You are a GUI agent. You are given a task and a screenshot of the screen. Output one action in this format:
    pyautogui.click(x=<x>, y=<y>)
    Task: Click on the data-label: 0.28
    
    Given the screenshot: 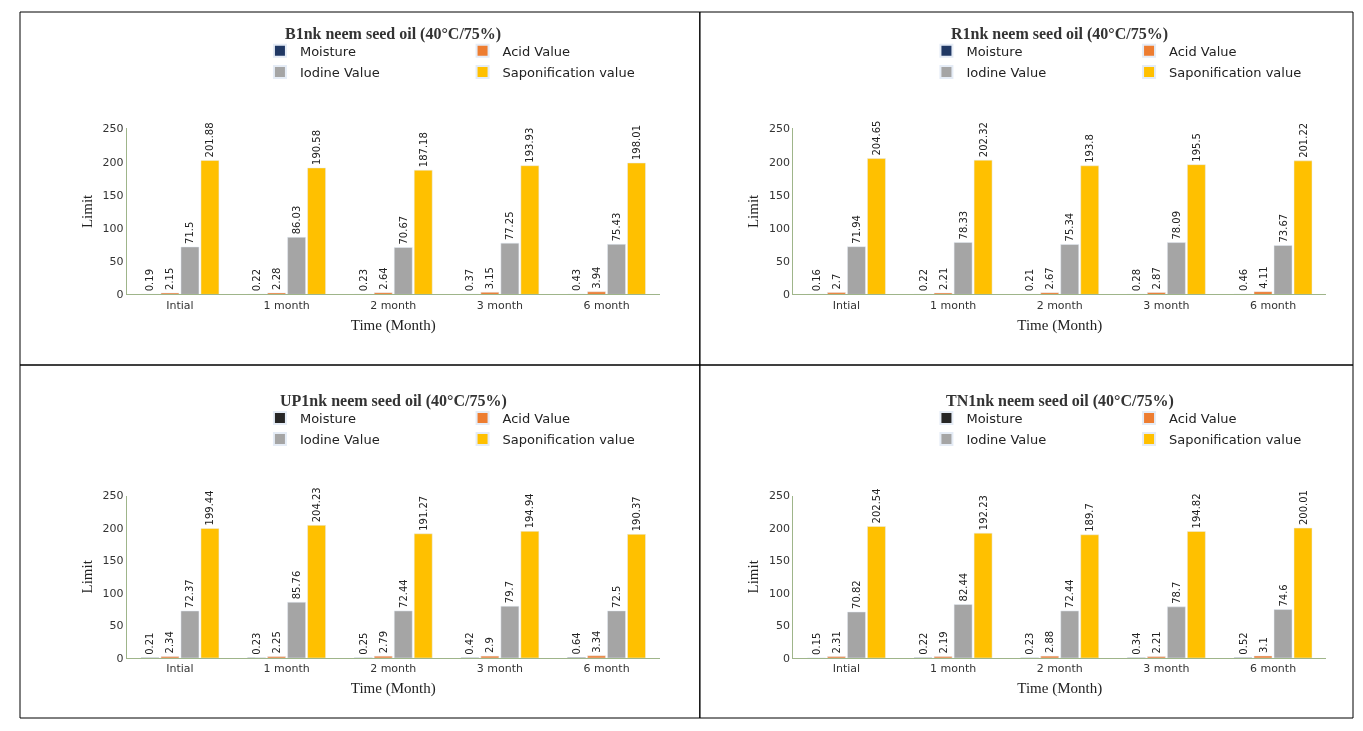 What is the action you would take?
    pyautogui.click(x=1136, y=280)
    